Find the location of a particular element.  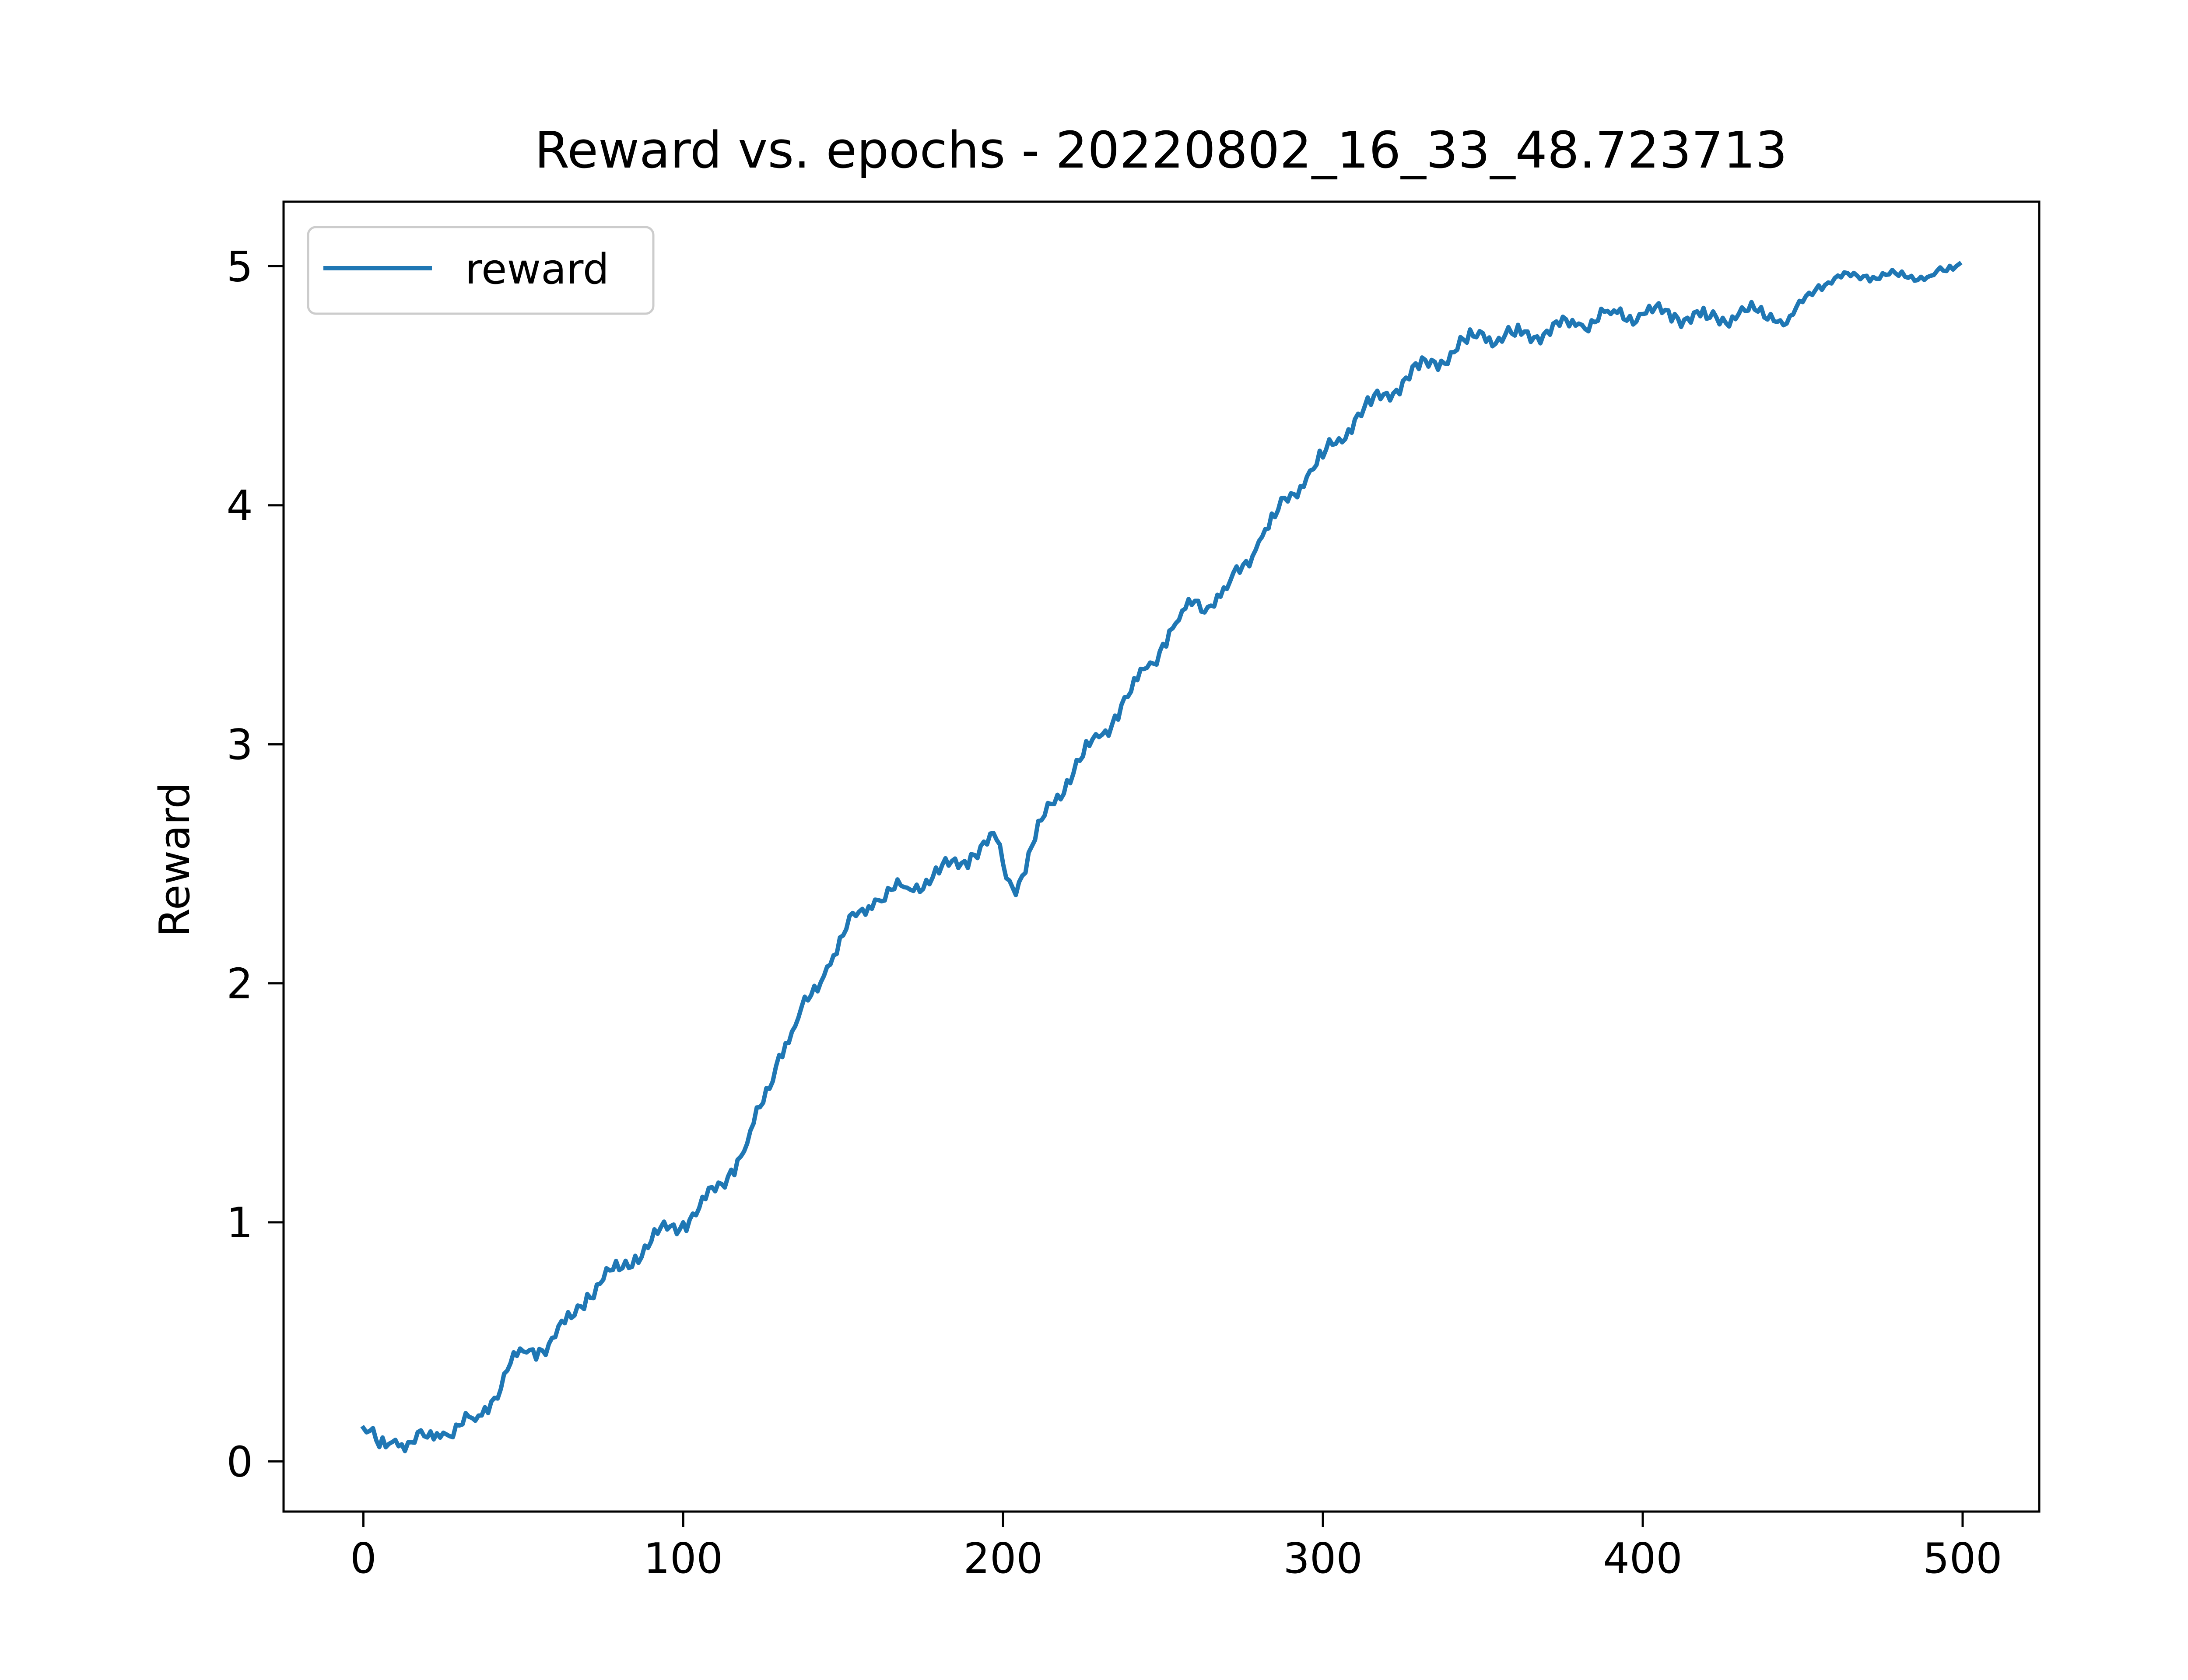

legend: reward is located at coordinates (481, 270).